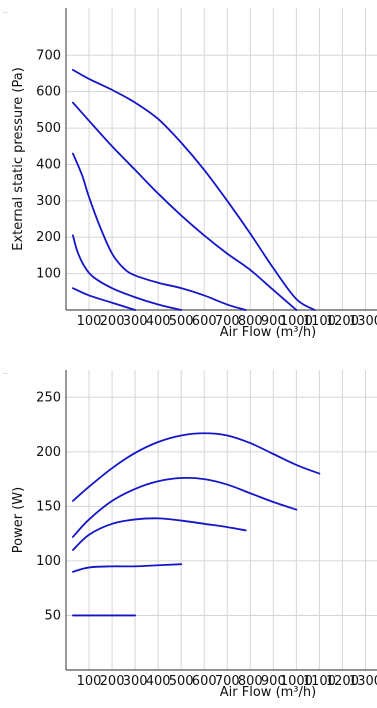 This screenshot has width=377, height=708. I want to click on y-axis-title: External static pressure (Pa), so click(18, 159).